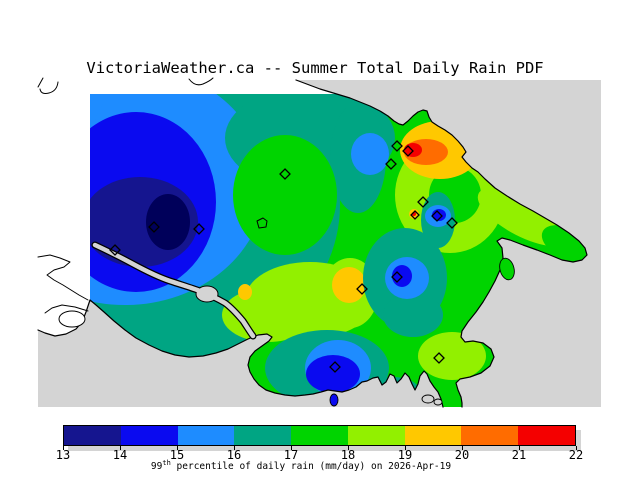 The height and width of the screenshot is (480, 640). What do you see at coordinates (156, 467) in the screenshot?
I see `caption-prefix: 99` at bounding box center [156, 467].